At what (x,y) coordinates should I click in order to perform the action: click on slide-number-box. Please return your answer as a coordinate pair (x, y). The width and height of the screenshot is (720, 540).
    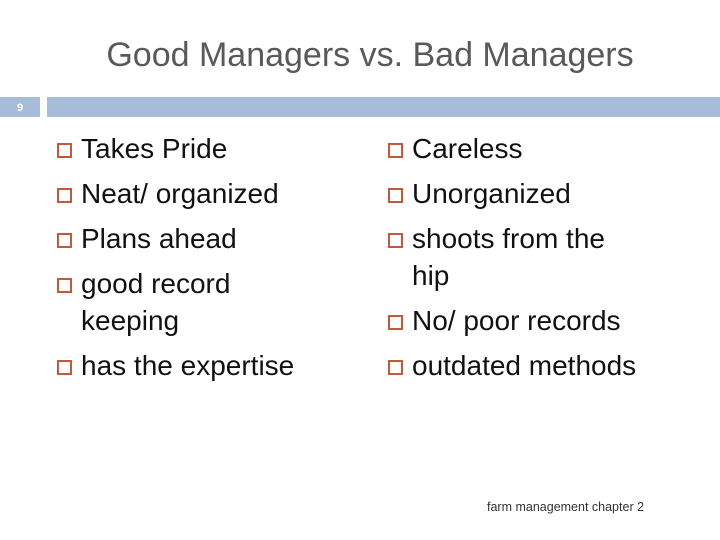
    Looking at the image, I should click on (20, 107).